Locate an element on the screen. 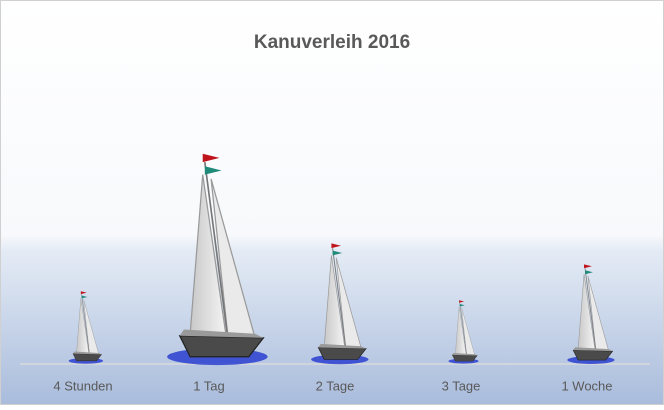  x-tick-label: 4 Stunden is located at coordinates (82, 385).